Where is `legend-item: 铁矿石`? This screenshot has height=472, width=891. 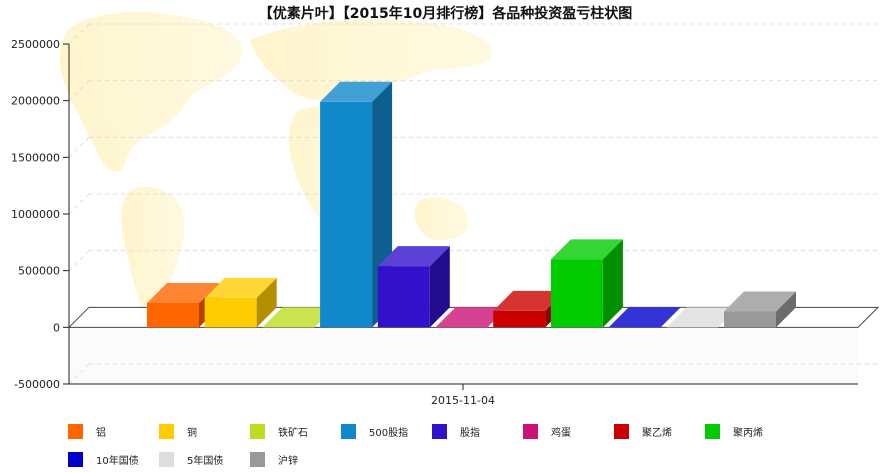 legend-item: 铁矿石 is located at coordinates (279, 431).